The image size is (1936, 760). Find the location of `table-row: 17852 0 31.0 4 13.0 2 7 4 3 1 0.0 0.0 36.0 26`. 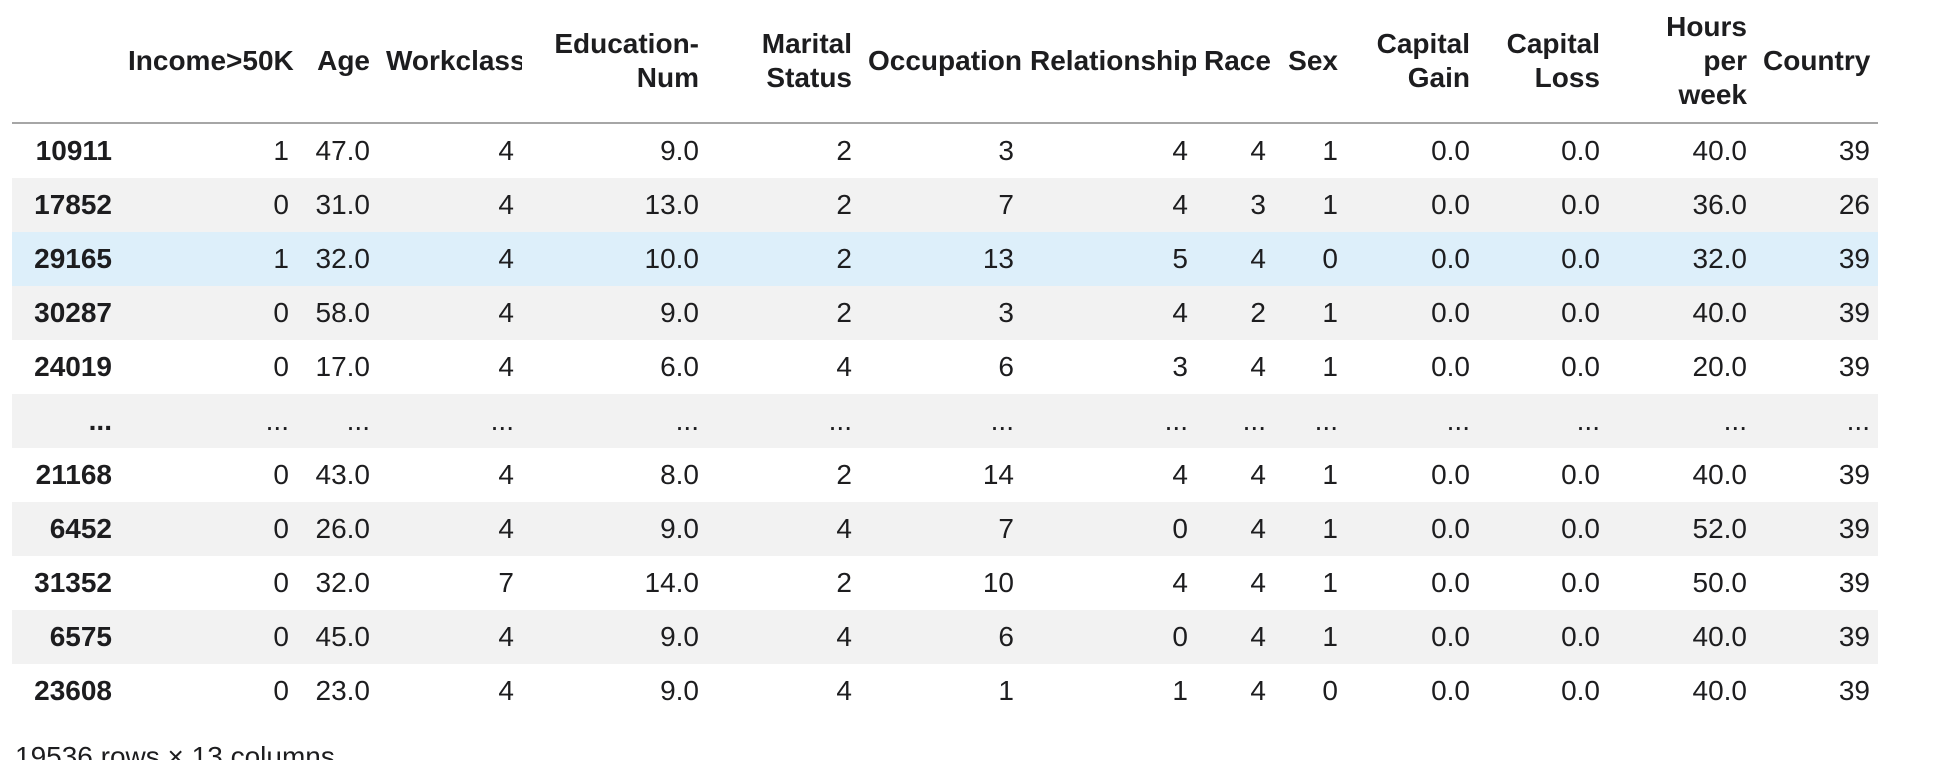

table-row: 17852 0 31.0 4 13.0 2 7 4 3 1 0.0 0.0 36.0 26 is located at coordinates (945, 205).